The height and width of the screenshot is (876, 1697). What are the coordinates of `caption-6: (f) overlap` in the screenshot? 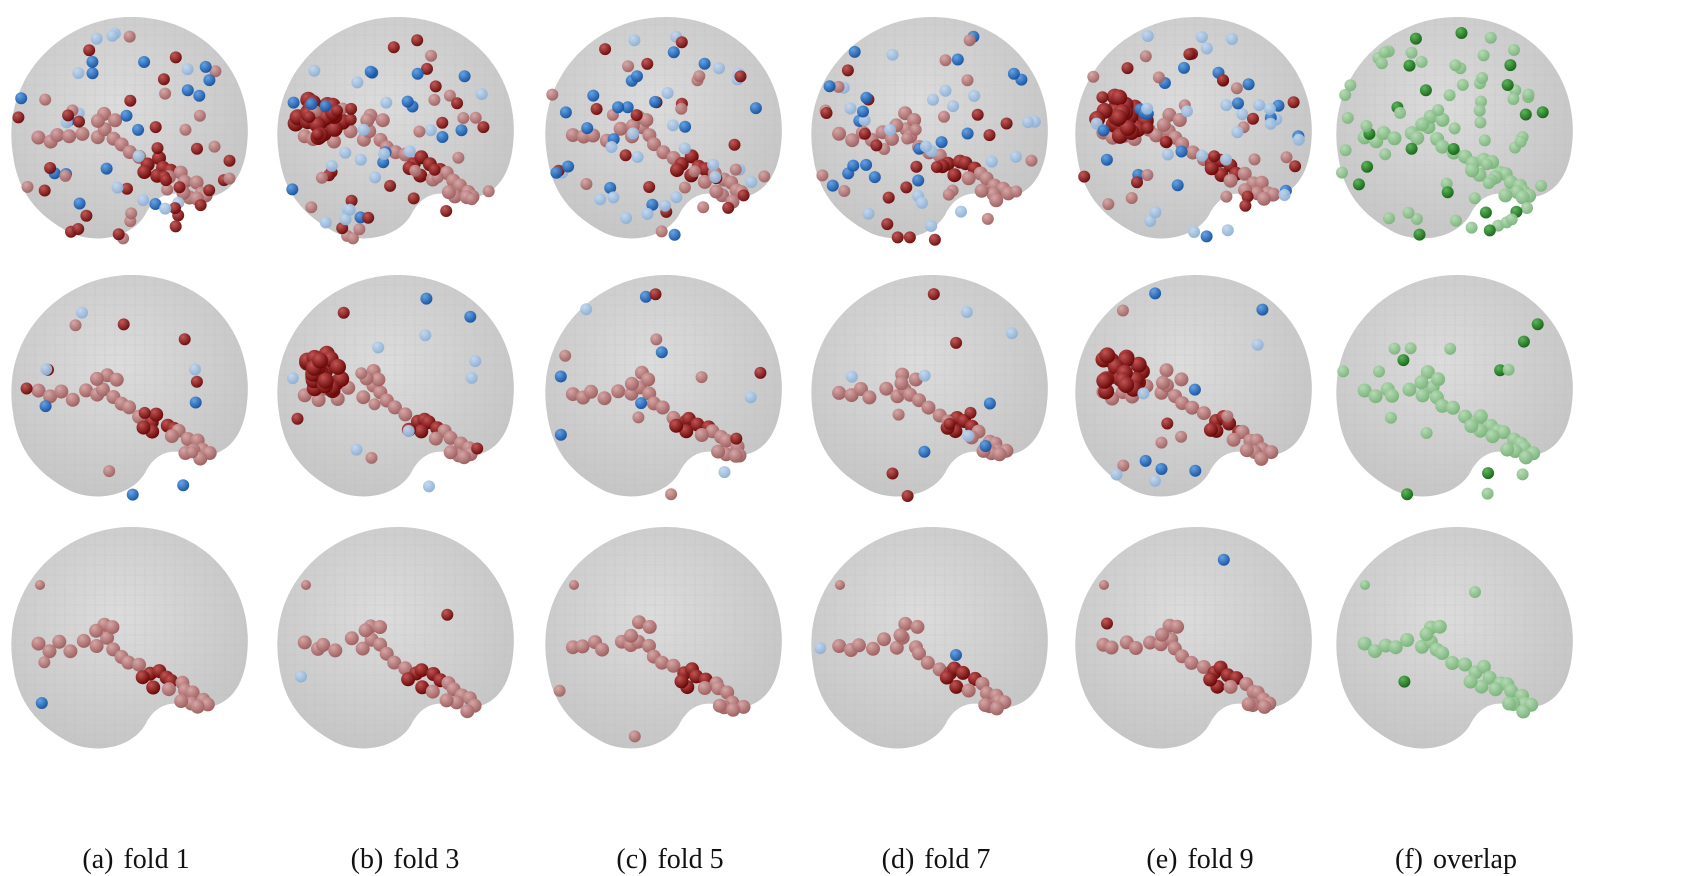 It's located at (1456, 860).